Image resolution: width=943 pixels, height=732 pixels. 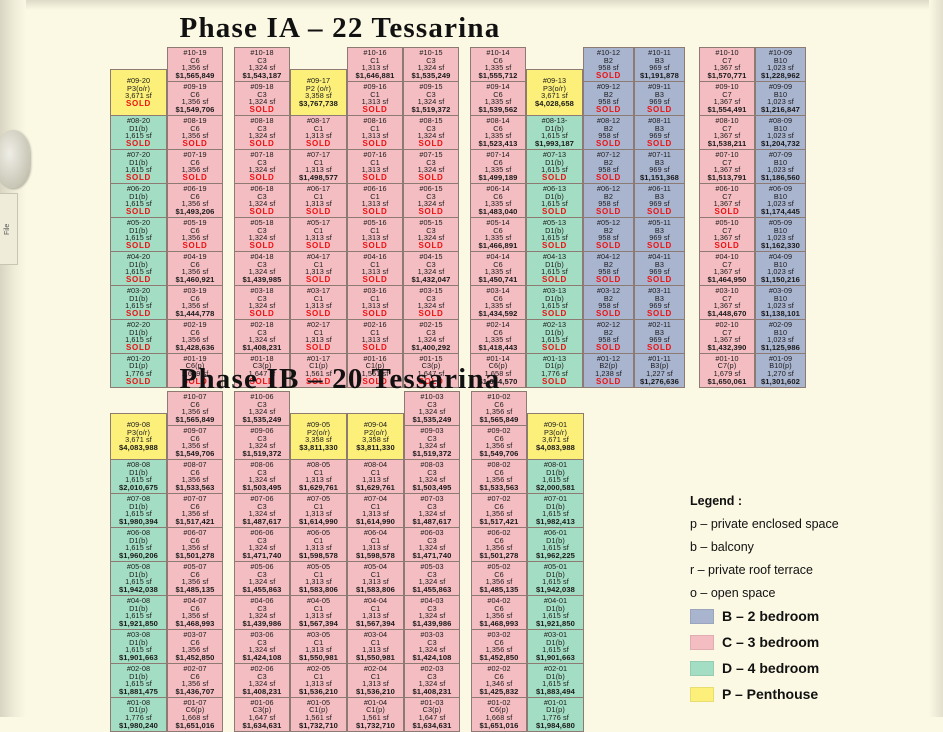 I want to click on unit-cell: #04-07 C6 1,356 sf $1,468,993, so click(x=195, y=611).